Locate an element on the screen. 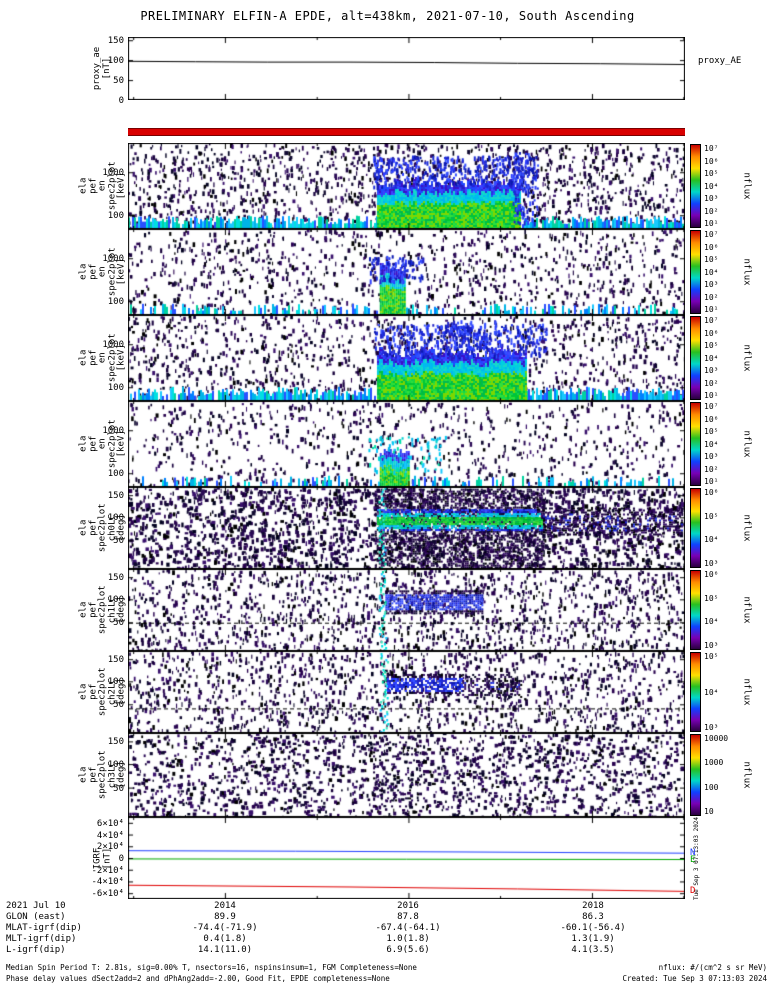  epde-pitch-ch1lc-cb-unit-text: nflux is located at coordinates (747, 610).